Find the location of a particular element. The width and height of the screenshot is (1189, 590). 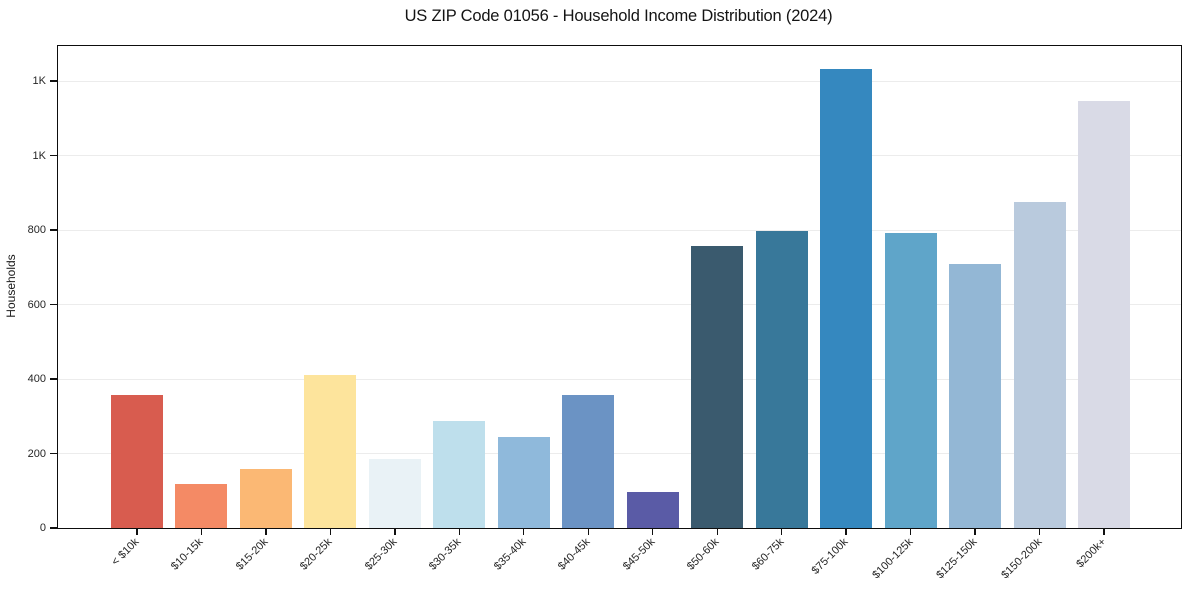

y-tick-label: 600 is located at coordinates (36, 304).